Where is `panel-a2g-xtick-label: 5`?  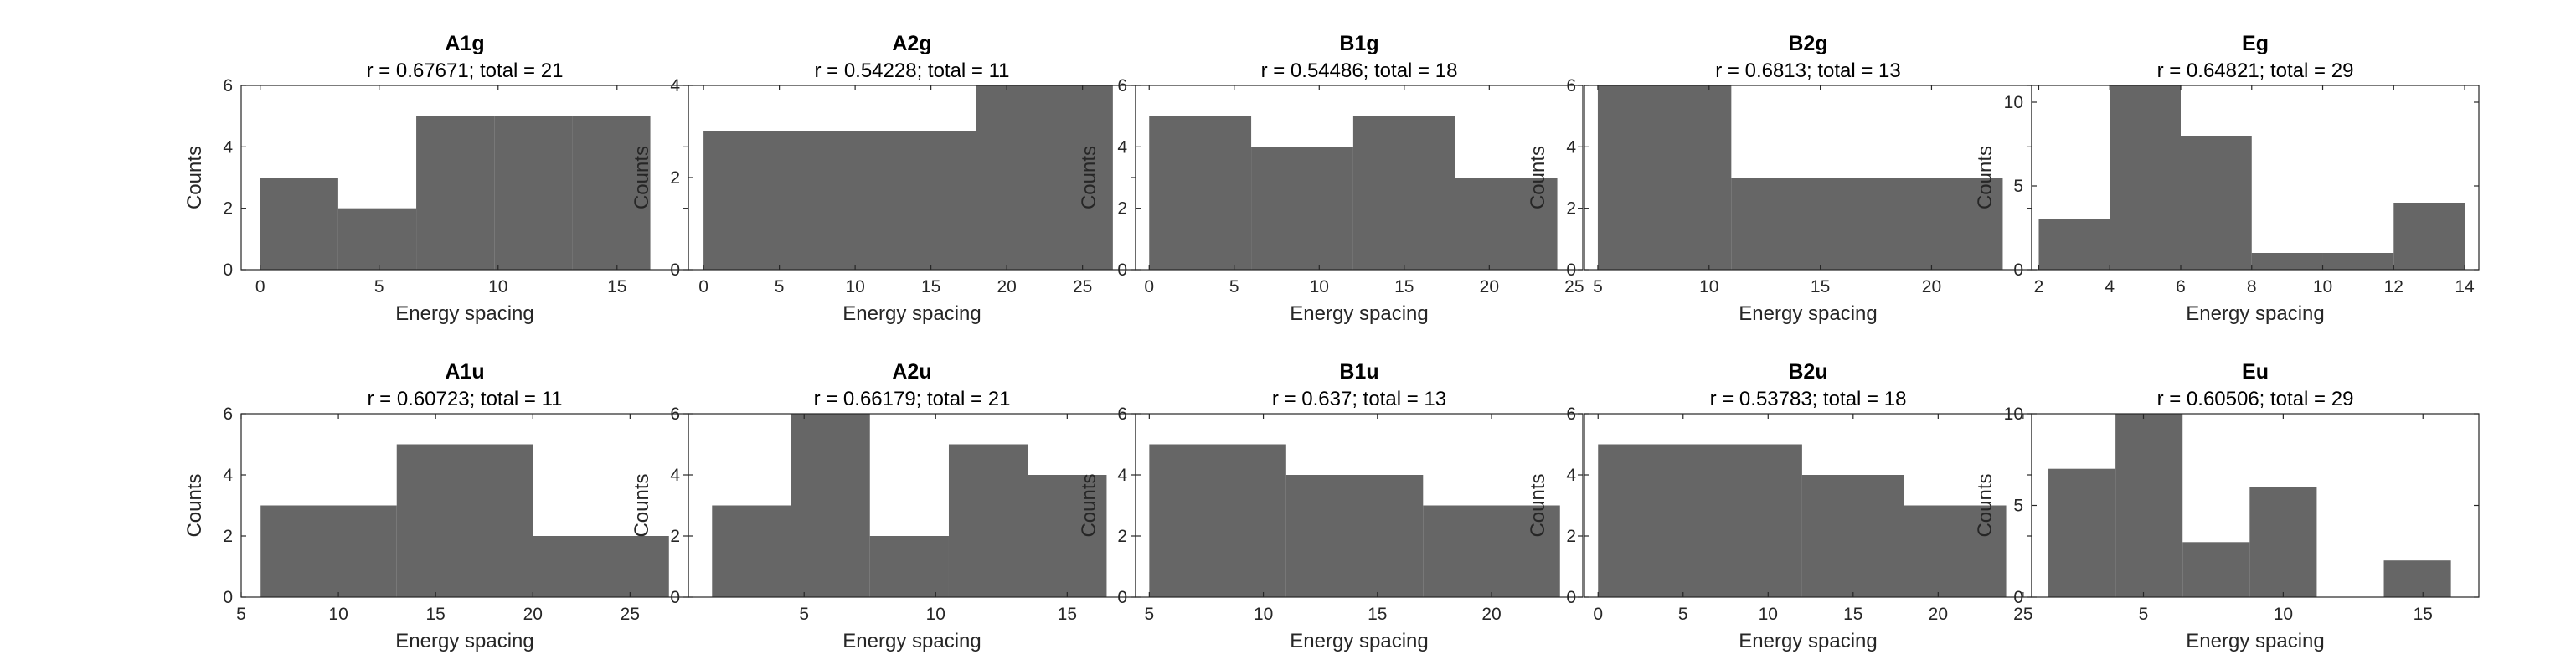 panel-a2g-xtick-label: 5 is located at coordinates (780, 286).